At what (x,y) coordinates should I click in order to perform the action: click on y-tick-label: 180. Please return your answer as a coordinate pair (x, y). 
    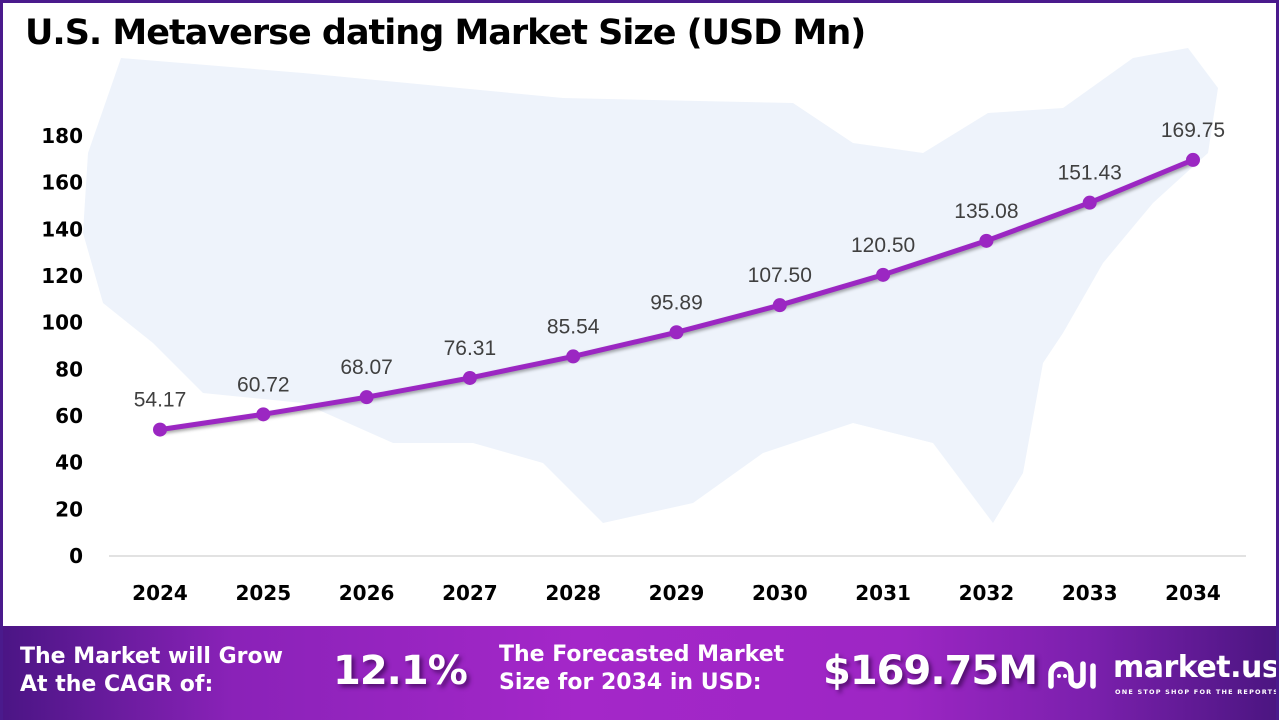
    Looking at the image, I should click on (62, 136).